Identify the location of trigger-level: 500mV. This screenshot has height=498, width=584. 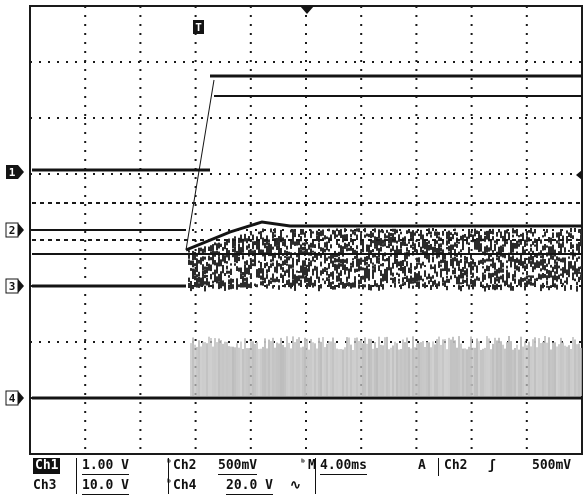
(552, 465).